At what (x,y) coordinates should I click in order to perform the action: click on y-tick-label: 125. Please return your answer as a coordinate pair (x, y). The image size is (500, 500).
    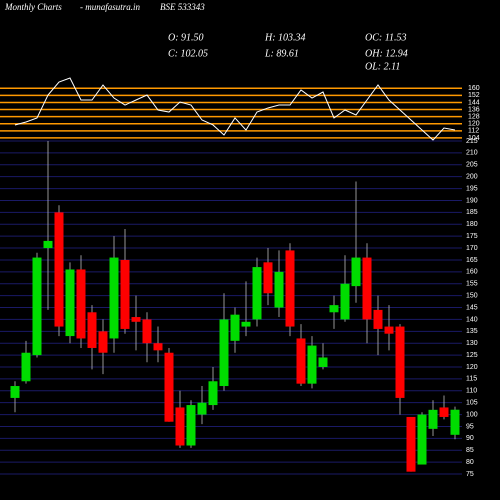
    Looking at the image, I should click on (472, 355).